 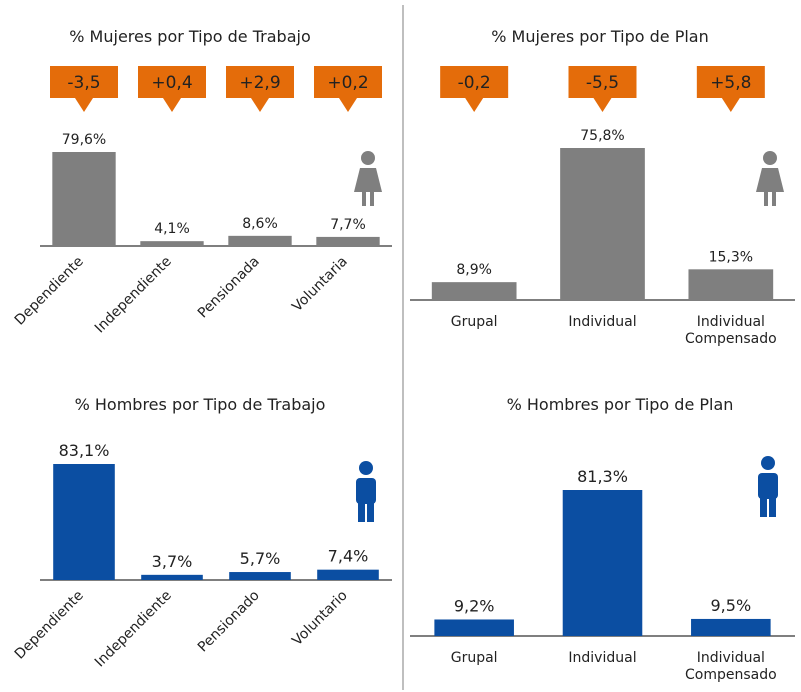 I want to click on x-tick-label: Pensionado, so click(x=229, y=622).